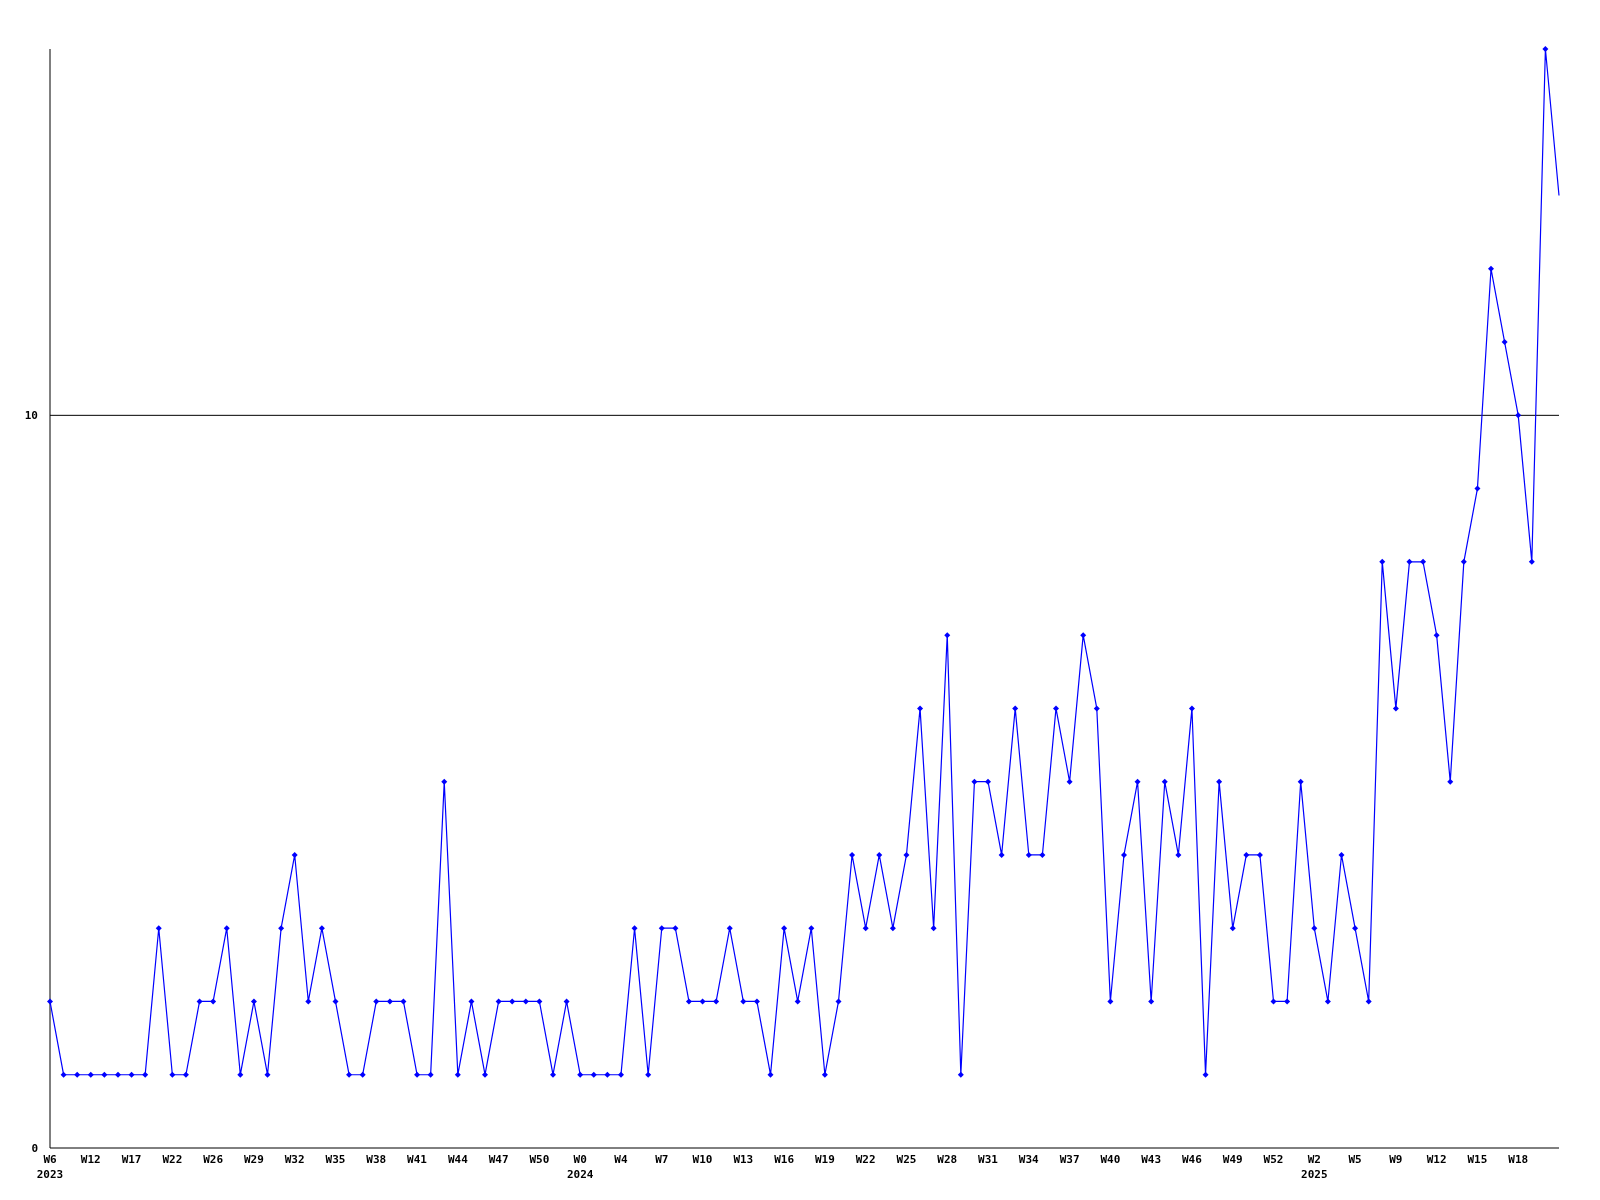  Describe the element at coordinates (1029, 1159) in the screenshot. I see `x-tick-label: W34` at that location.